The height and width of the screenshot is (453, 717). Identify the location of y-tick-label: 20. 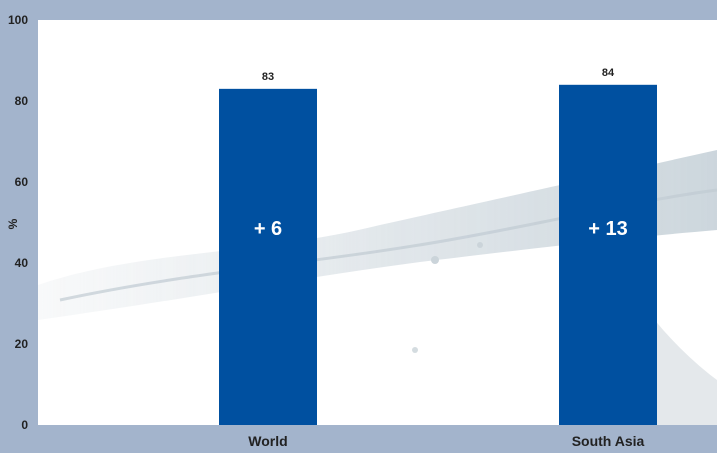
(22, 344).